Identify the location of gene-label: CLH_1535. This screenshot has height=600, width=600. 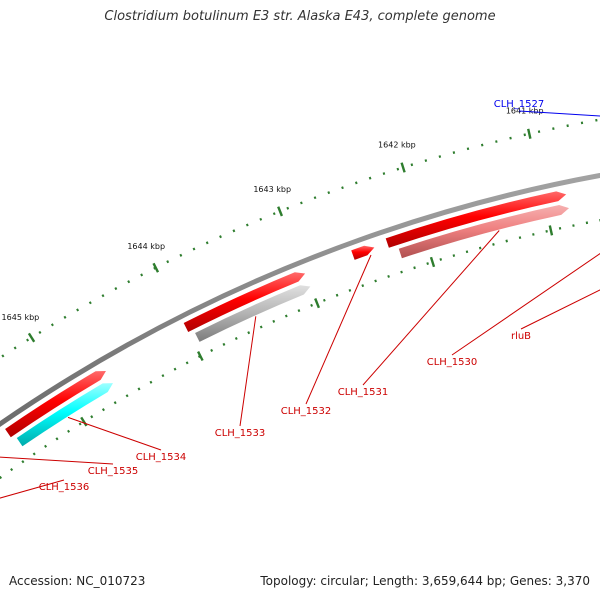
(113, 471).